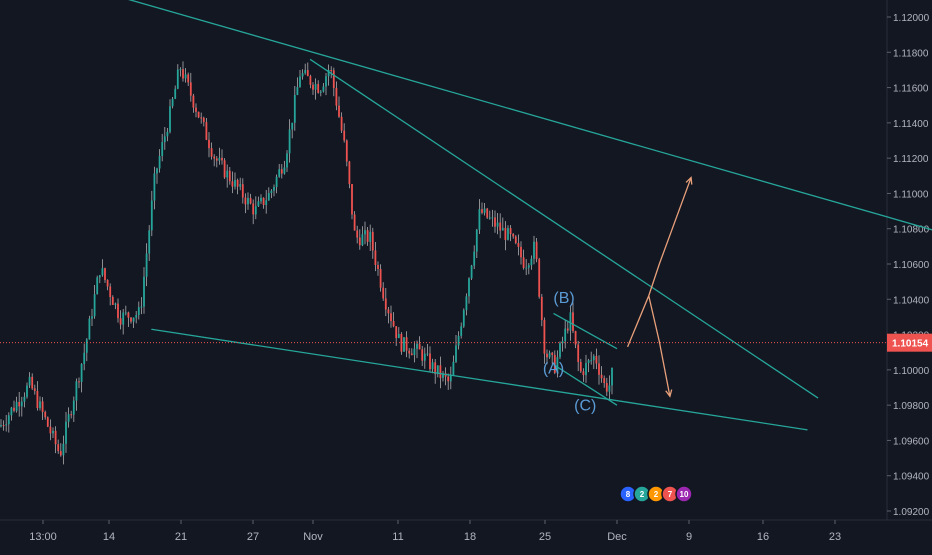  I want to click on y-tick-label: 1.11800, so click(911, 53).